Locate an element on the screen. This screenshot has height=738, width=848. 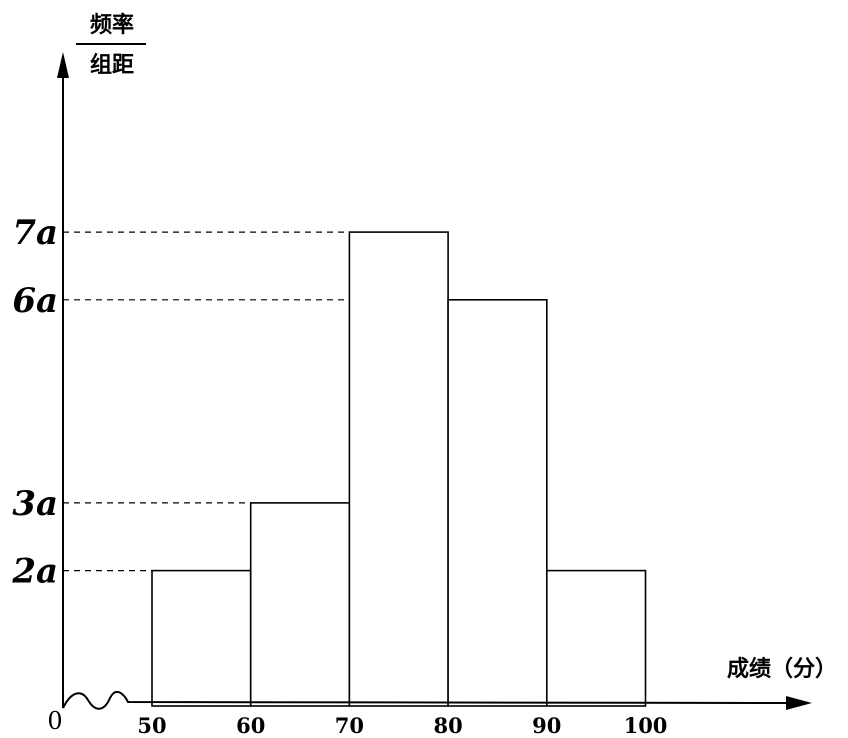
x-axis-arrow is located at coordinates (799, 703).